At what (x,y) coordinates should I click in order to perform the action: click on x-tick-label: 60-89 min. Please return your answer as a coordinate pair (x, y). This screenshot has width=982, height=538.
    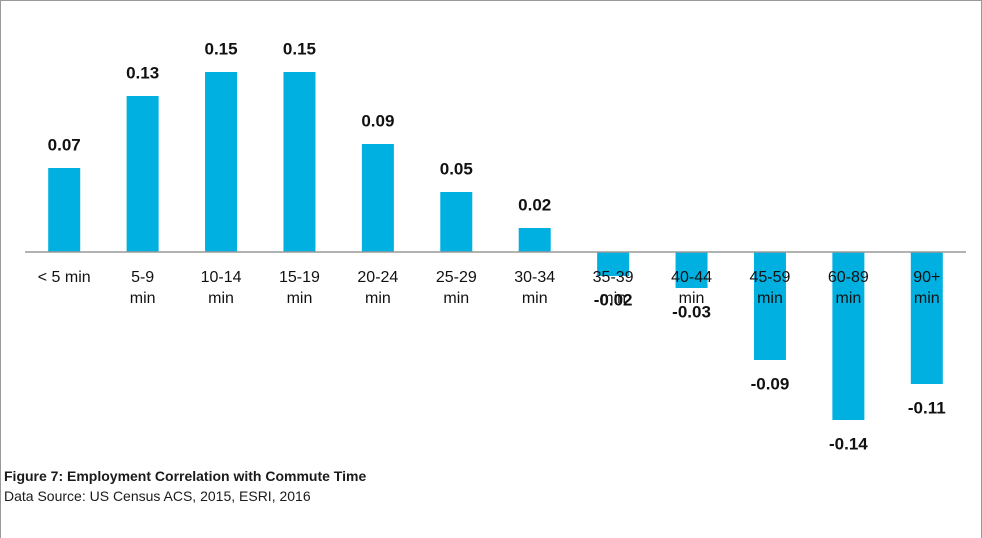
    Looking at the image, I should click on (848, 288).